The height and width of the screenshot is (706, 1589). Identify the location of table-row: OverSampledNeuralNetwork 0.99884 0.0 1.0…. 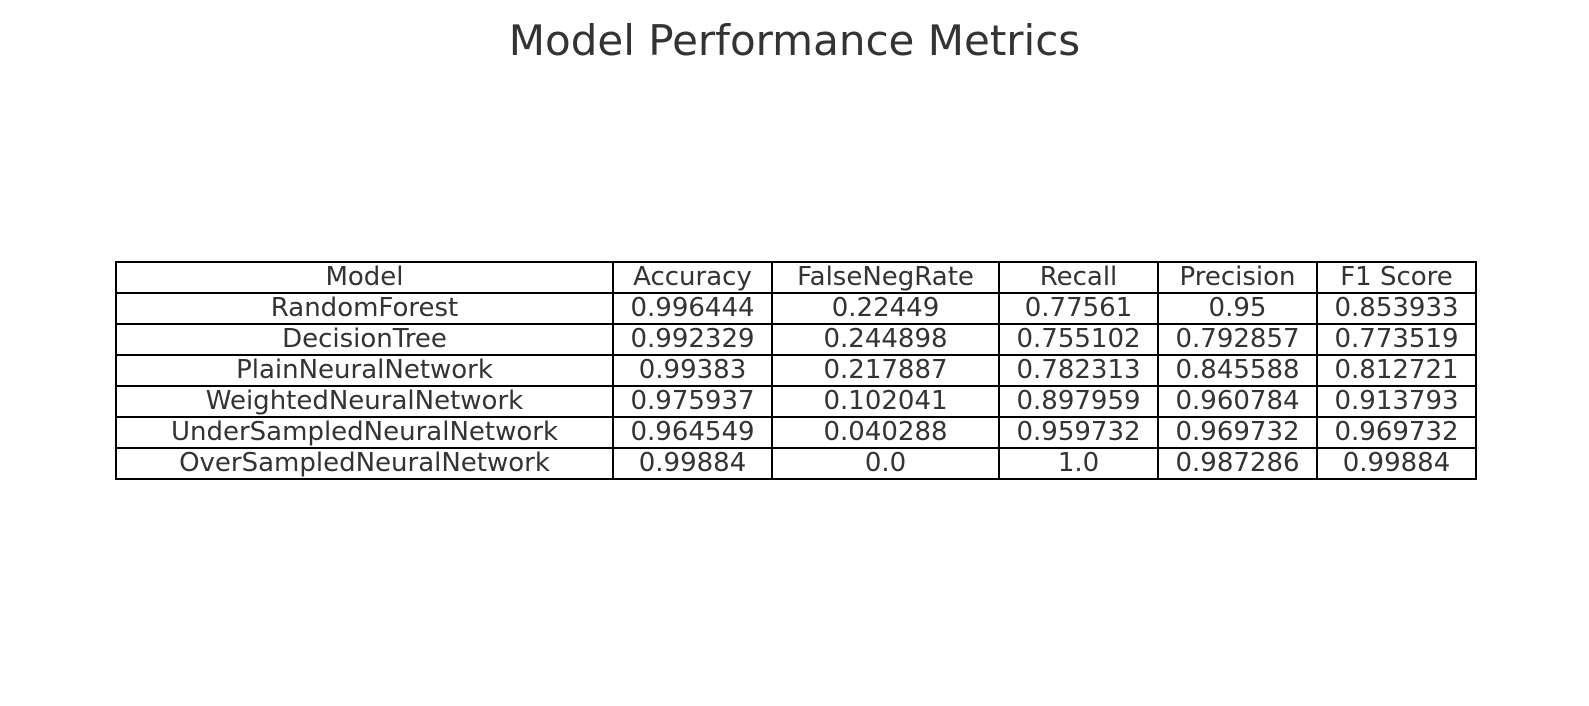
(796, 463).